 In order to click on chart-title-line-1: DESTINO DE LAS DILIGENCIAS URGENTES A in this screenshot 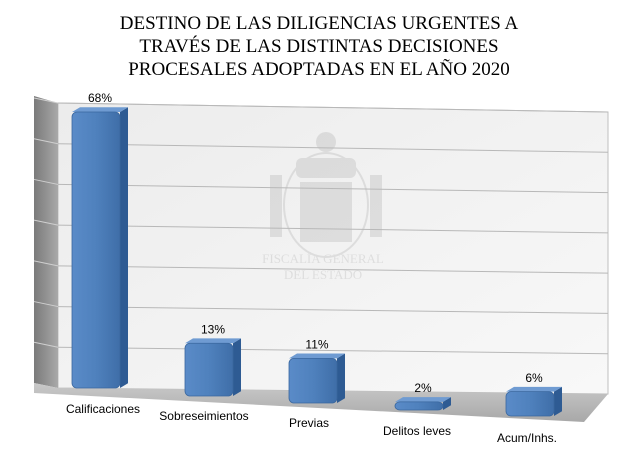, I will do `click(319, 23)`.